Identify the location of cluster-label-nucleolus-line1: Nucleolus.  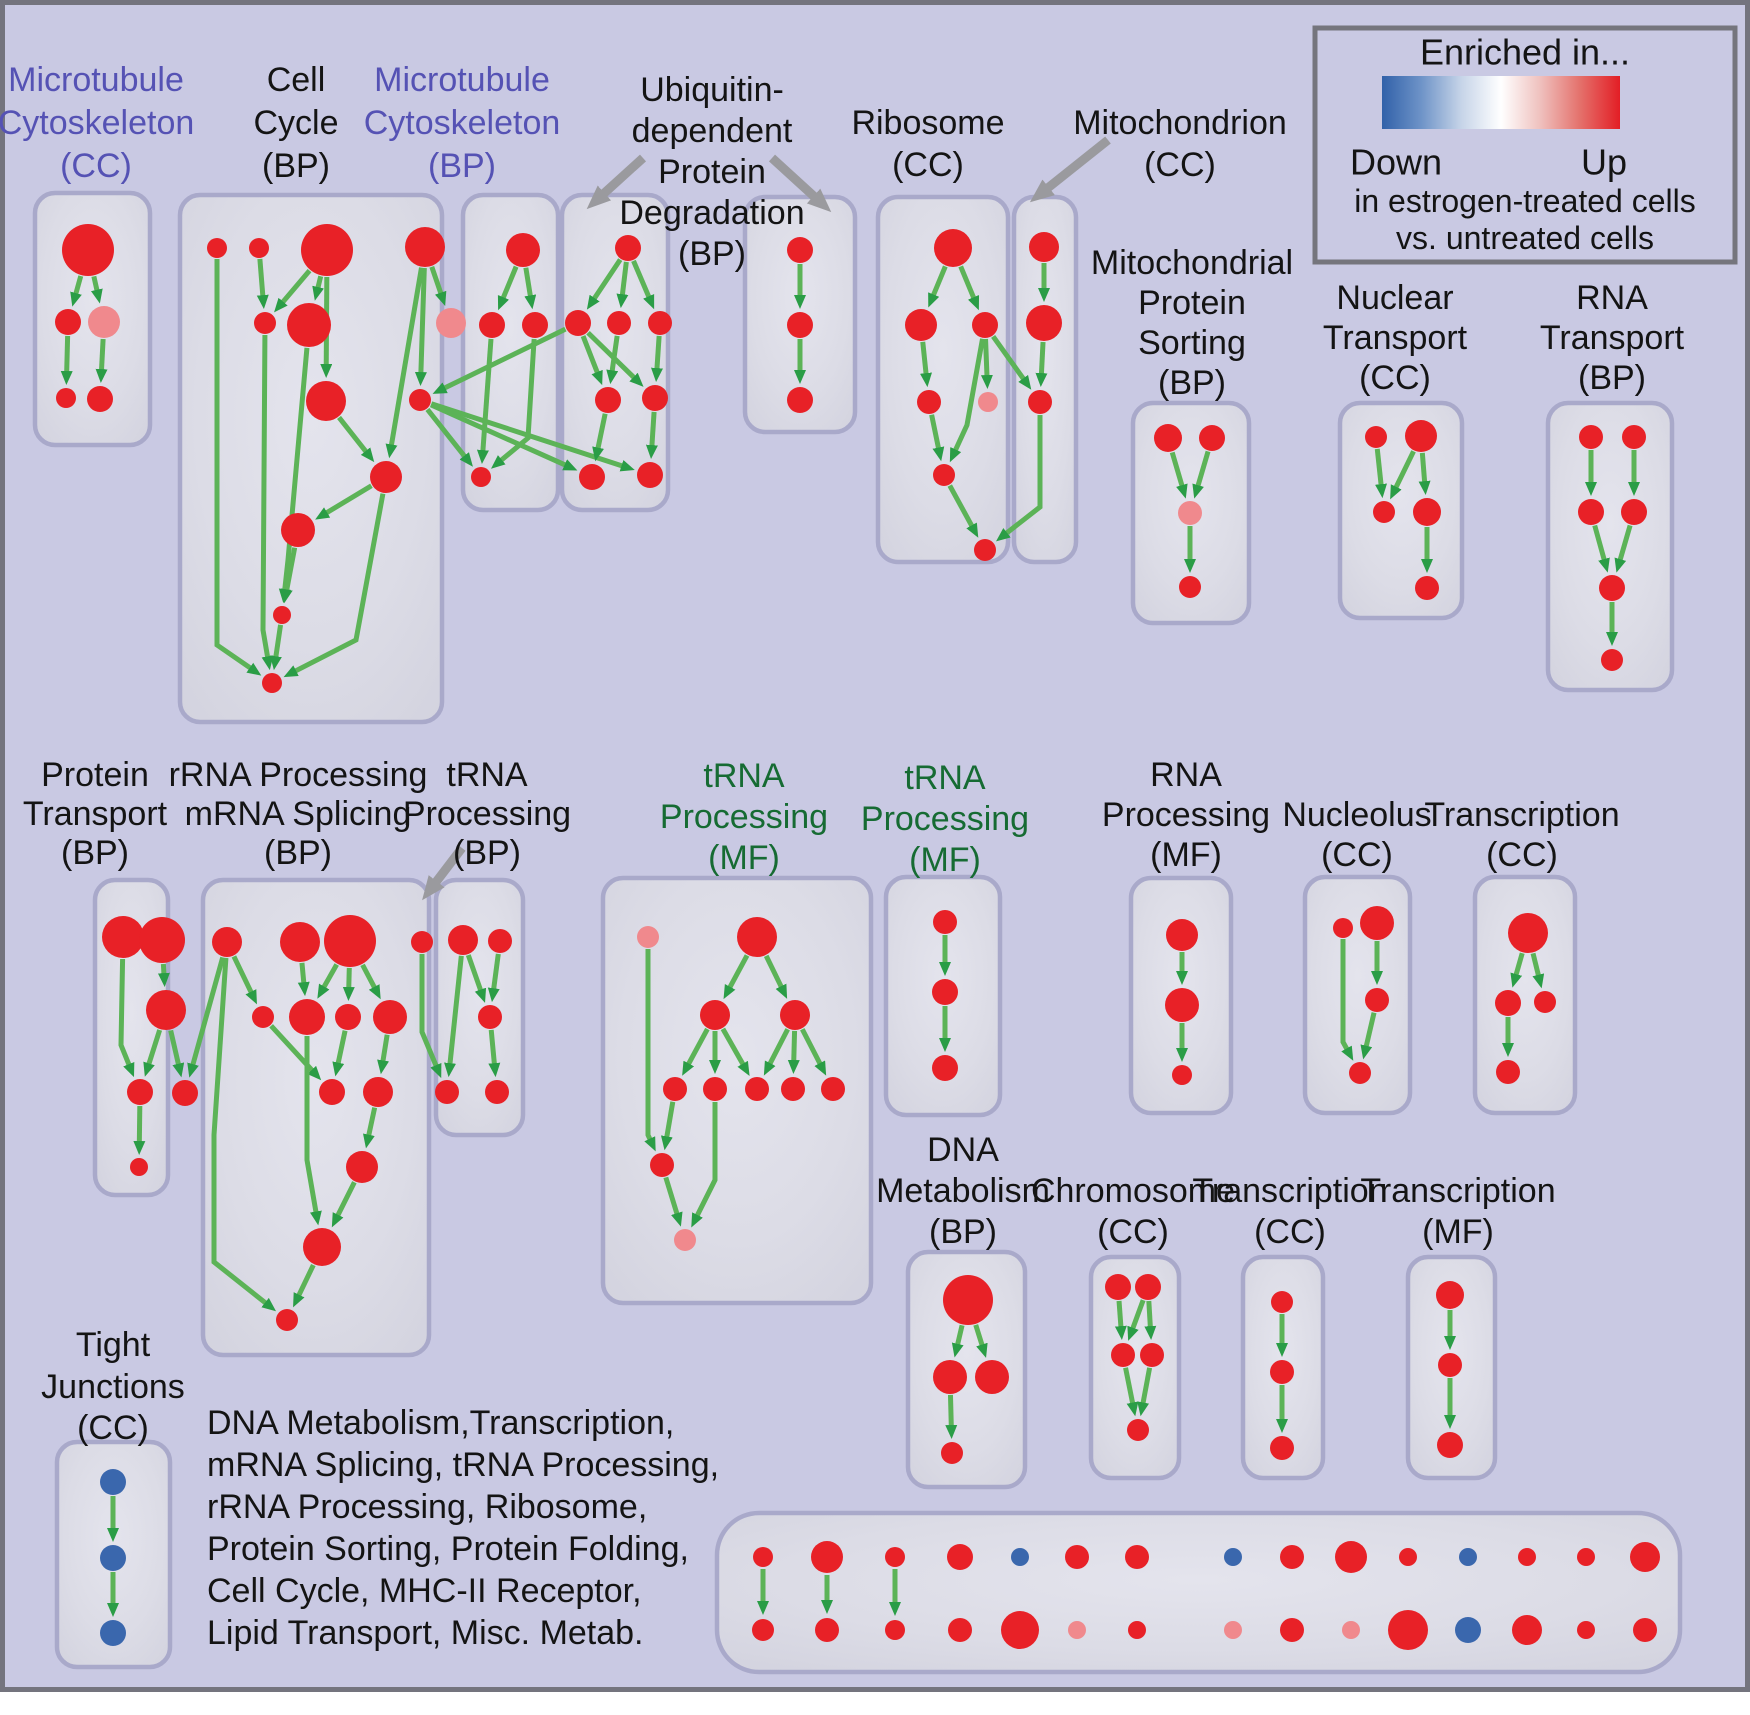
(1356, 815).